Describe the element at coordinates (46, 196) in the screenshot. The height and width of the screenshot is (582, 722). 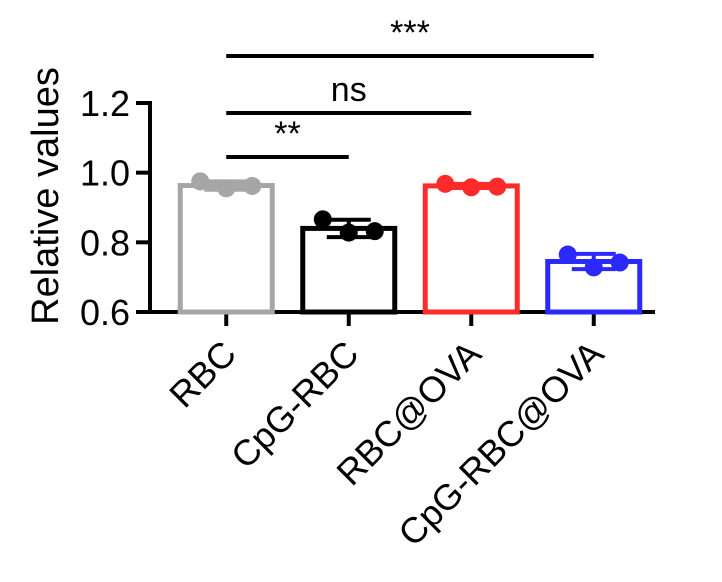
I see `y-axis-label: Relative values` at that location.